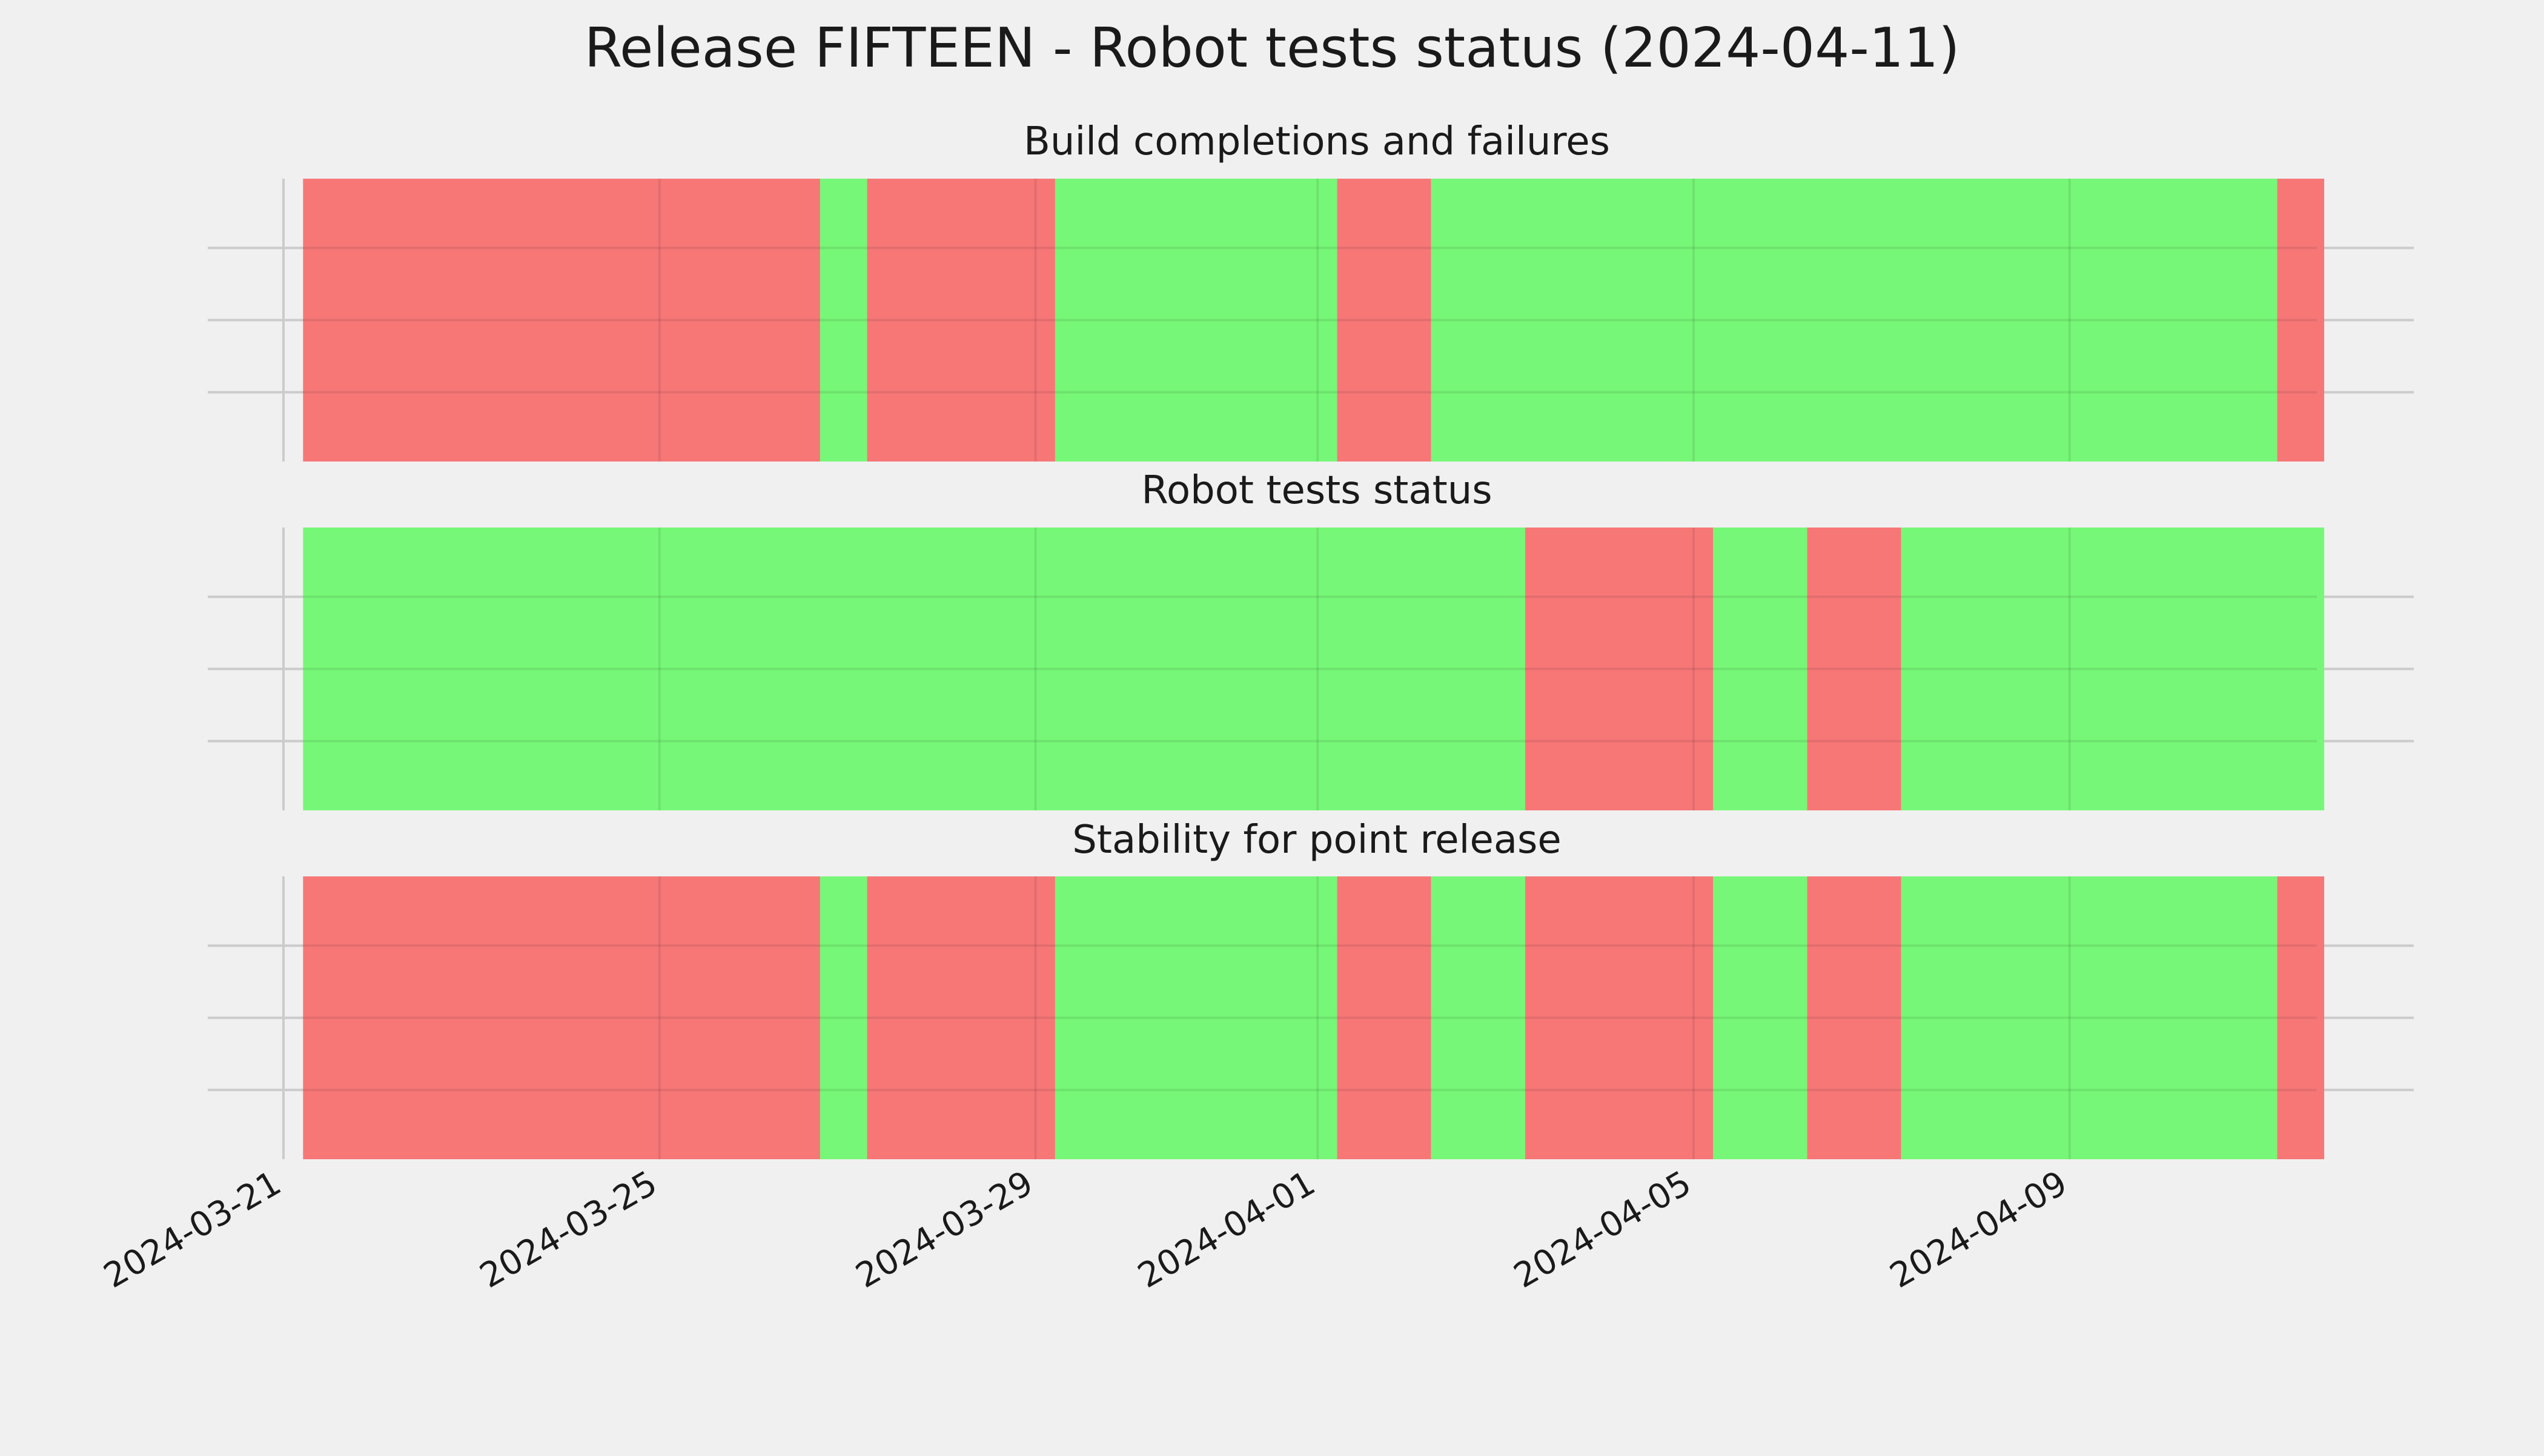  Describe the element at coordinates (193, 1229) in the screenshot. I see `x-tick-label: 2024-03-21` at that location.